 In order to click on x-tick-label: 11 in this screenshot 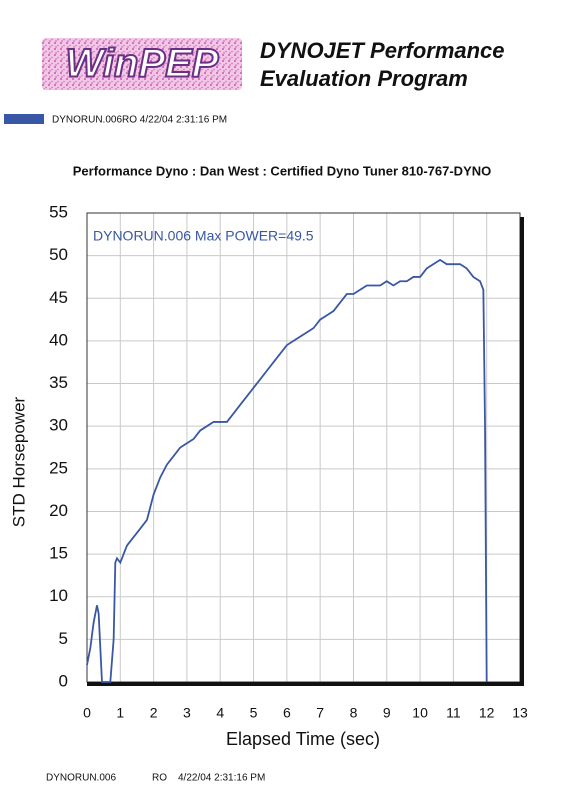, I will do `click(453, 713)`.